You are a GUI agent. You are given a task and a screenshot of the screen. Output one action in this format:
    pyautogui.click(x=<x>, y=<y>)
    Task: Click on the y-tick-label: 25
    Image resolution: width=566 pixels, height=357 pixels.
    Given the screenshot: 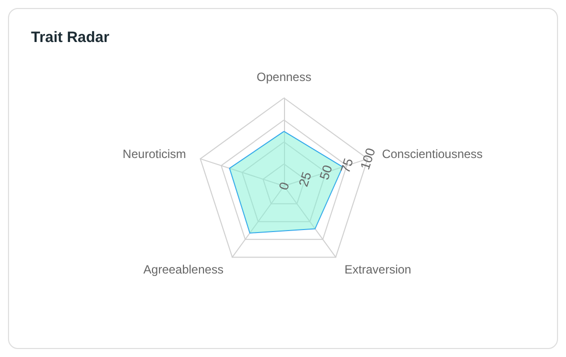 What is the action you would take?
    pyautogui.click(x=305, y=179)
    